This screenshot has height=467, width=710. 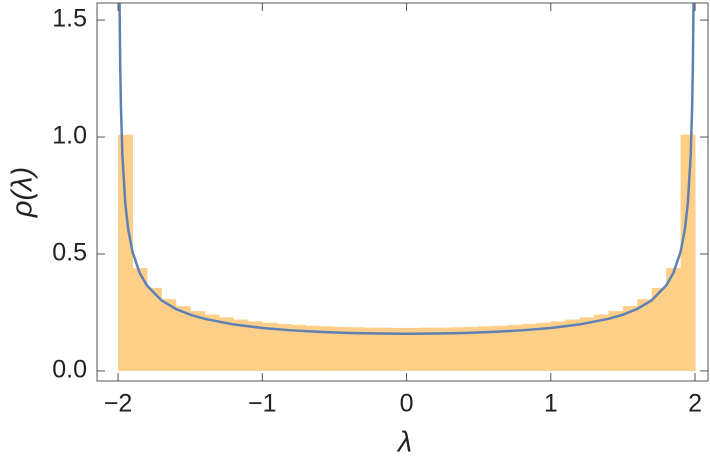 What do you see at coordinates (69, 136) in the screenshot?
I see `y-tick-label: 1.0` at bounding box center [69, 136].